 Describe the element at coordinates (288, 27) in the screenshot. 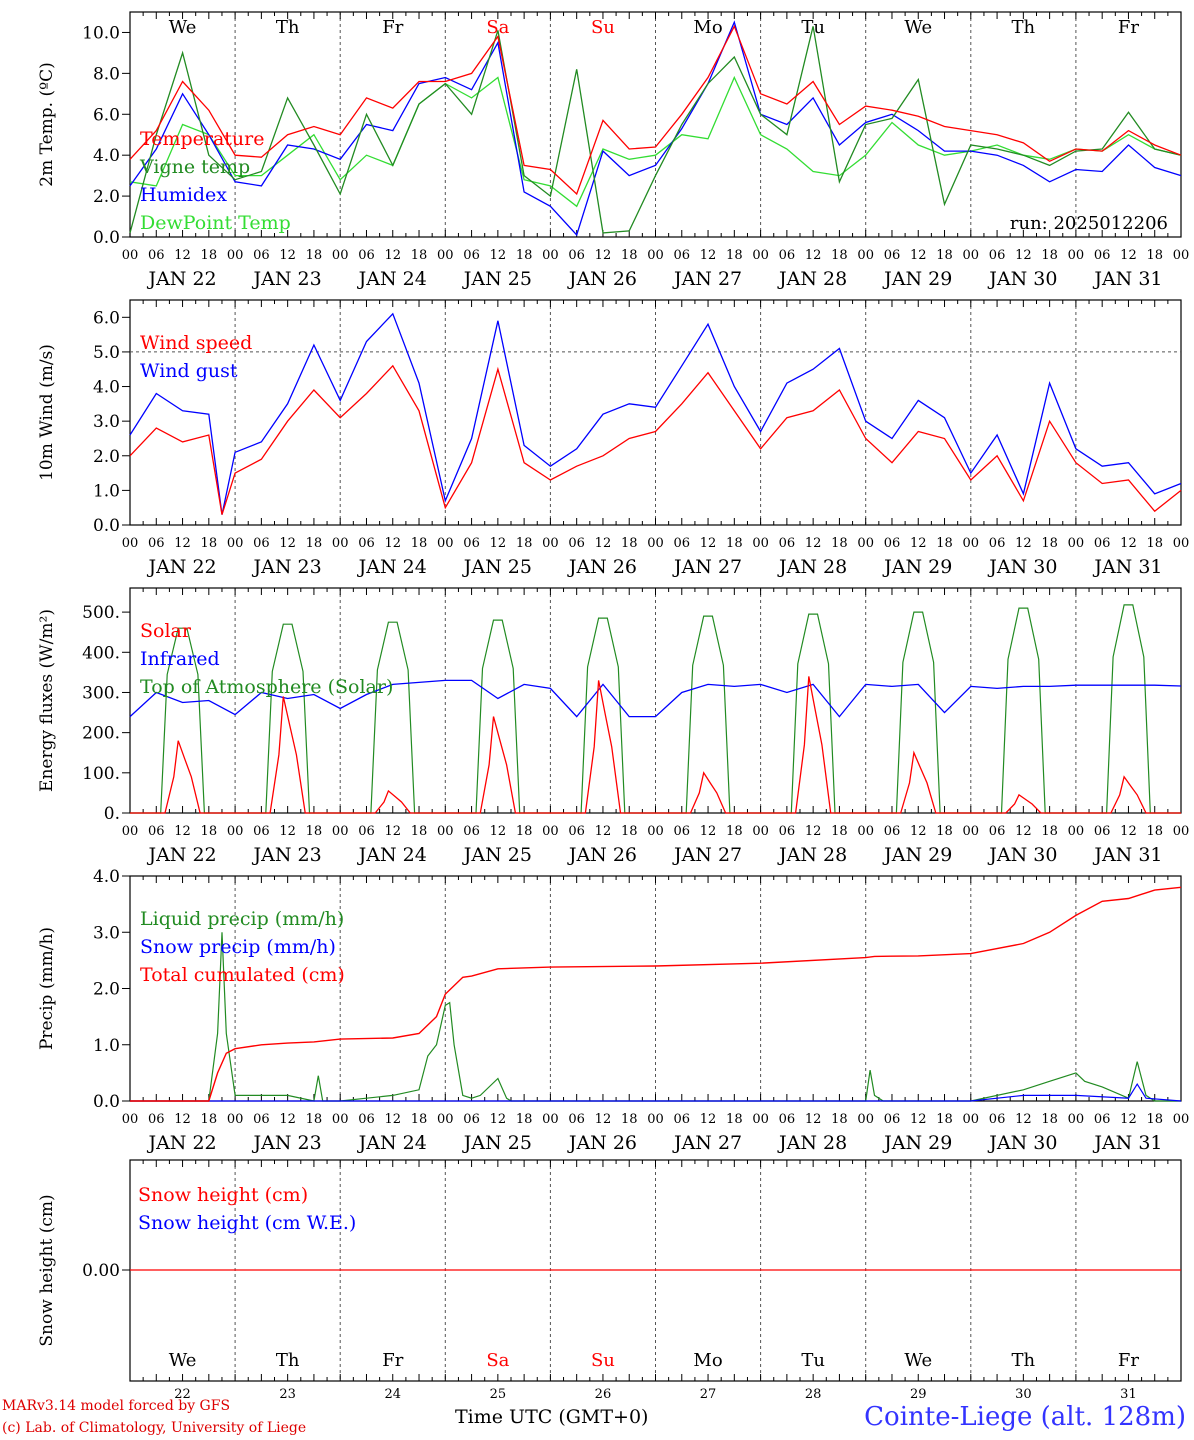

I see `day-name: Th` at that location.